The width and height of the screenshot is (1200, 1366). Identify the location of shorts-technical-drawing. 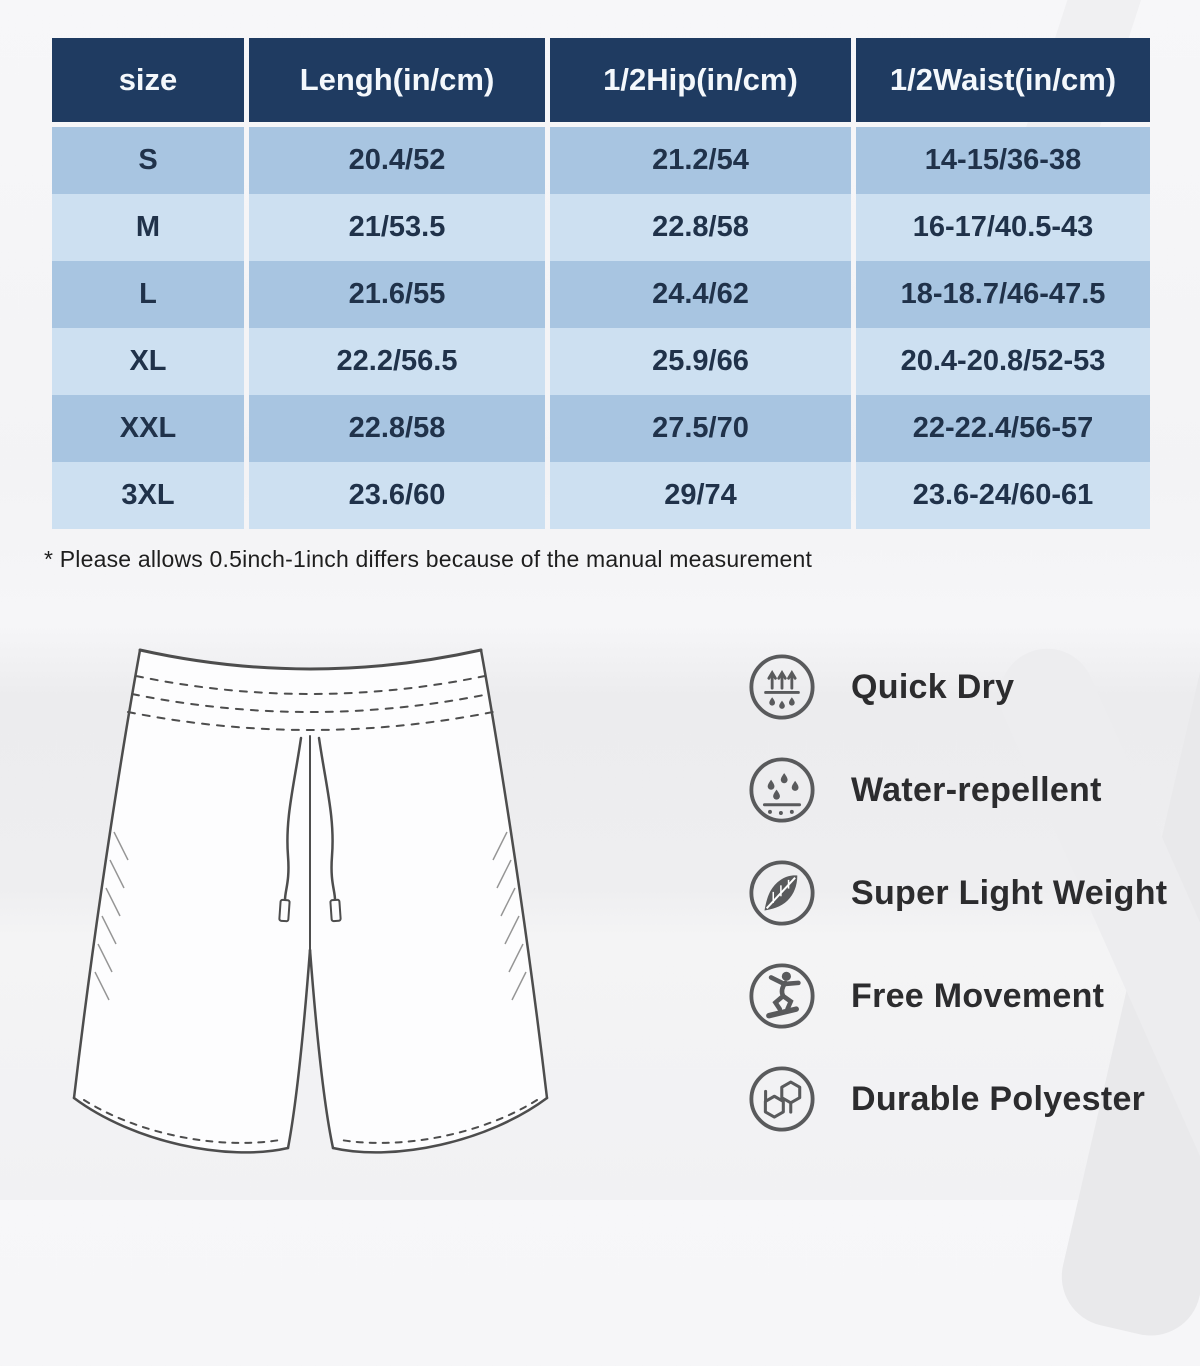
(310, 901).